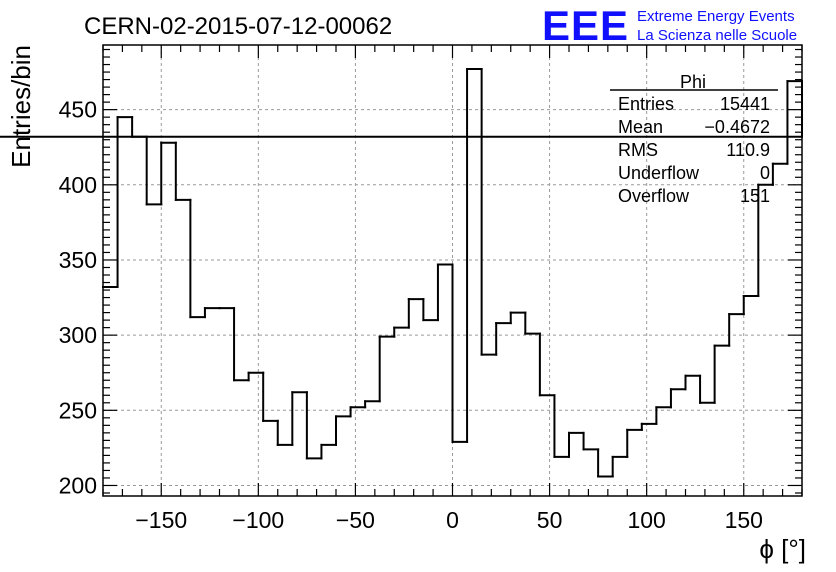 The image size is (836, 572). What do you see at coordinates (654, 196) in the screenshot?
I see `stats-label-overflow: Overflow` at bounding box center [654, 196].